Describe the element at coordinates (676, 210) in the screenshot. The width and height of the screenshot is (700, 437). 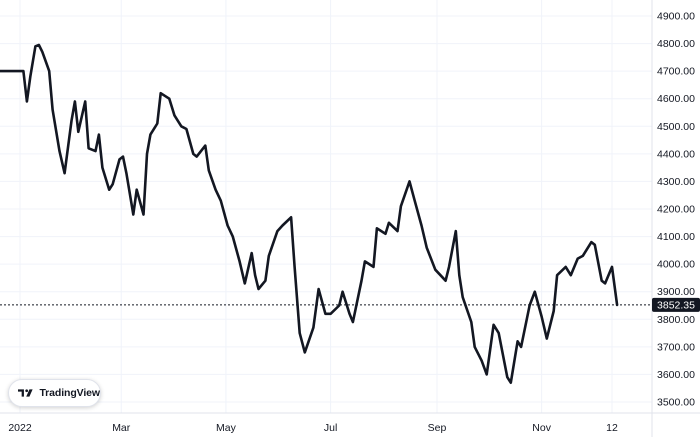
I see `y-tick-label: 4200.00` at that location.